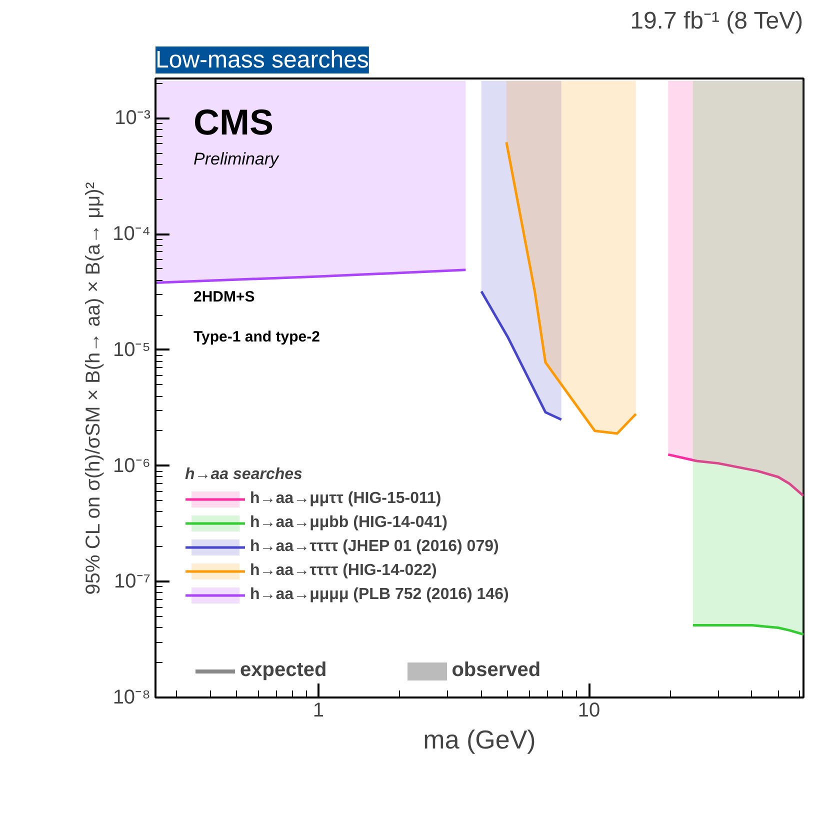 Image resolution: width=838 pixels, height=815 pixels. Describe the element at coordinates (131, 234) in the screenshot. I see `y-tick-label: 10⁻⁴` at that location.